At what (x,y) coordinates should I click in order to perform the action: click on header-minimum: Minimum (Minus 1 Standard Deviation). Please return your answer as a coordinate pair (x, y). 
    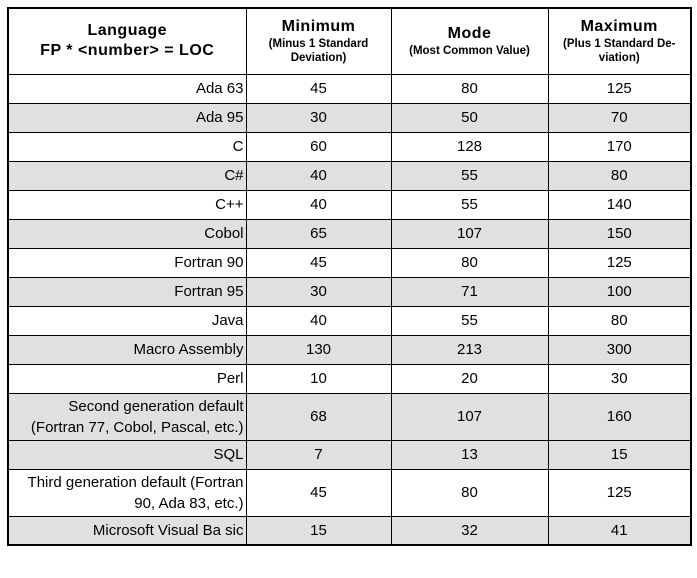
    Looking at the image, I should click on (318, 41).